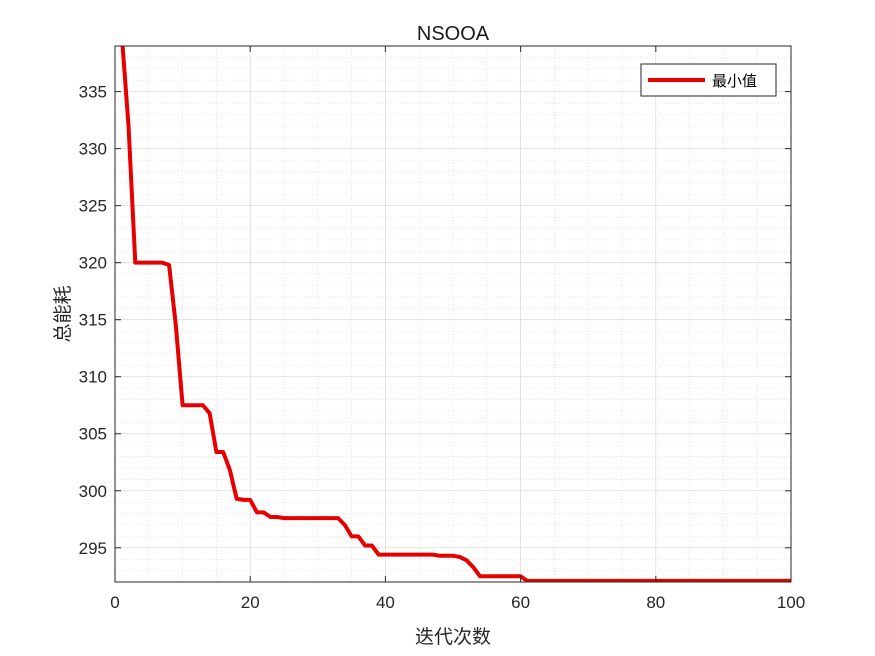 This screenshot has height=656, width=875. I want to click on x-tick-label: 100, so click(791, 602).